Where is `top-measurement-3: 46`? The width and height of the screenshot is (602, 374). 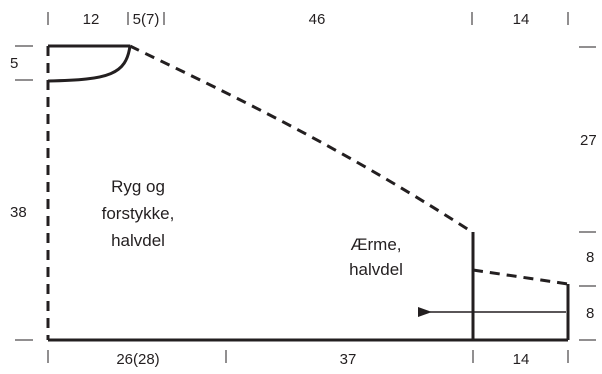
top-measurement-3: 46 is located at coordinates (317, 19).